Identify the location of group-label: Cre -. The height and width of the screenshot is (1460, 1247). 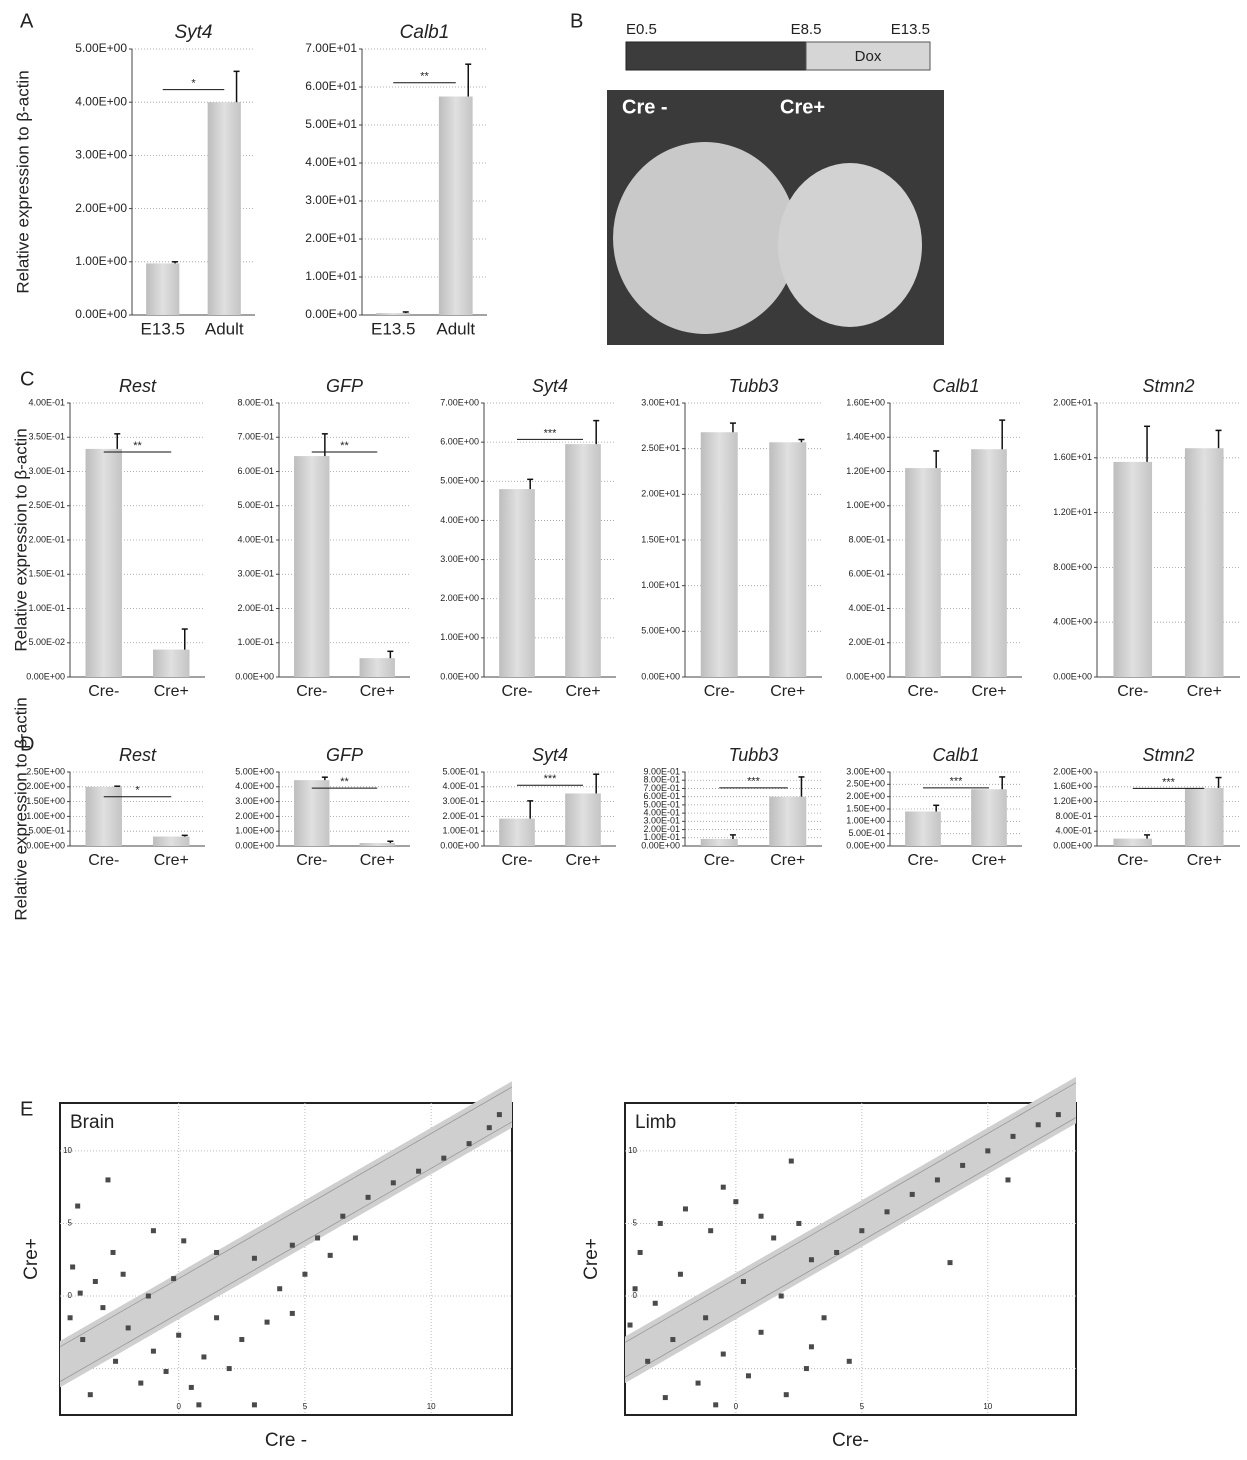
(645, 107).